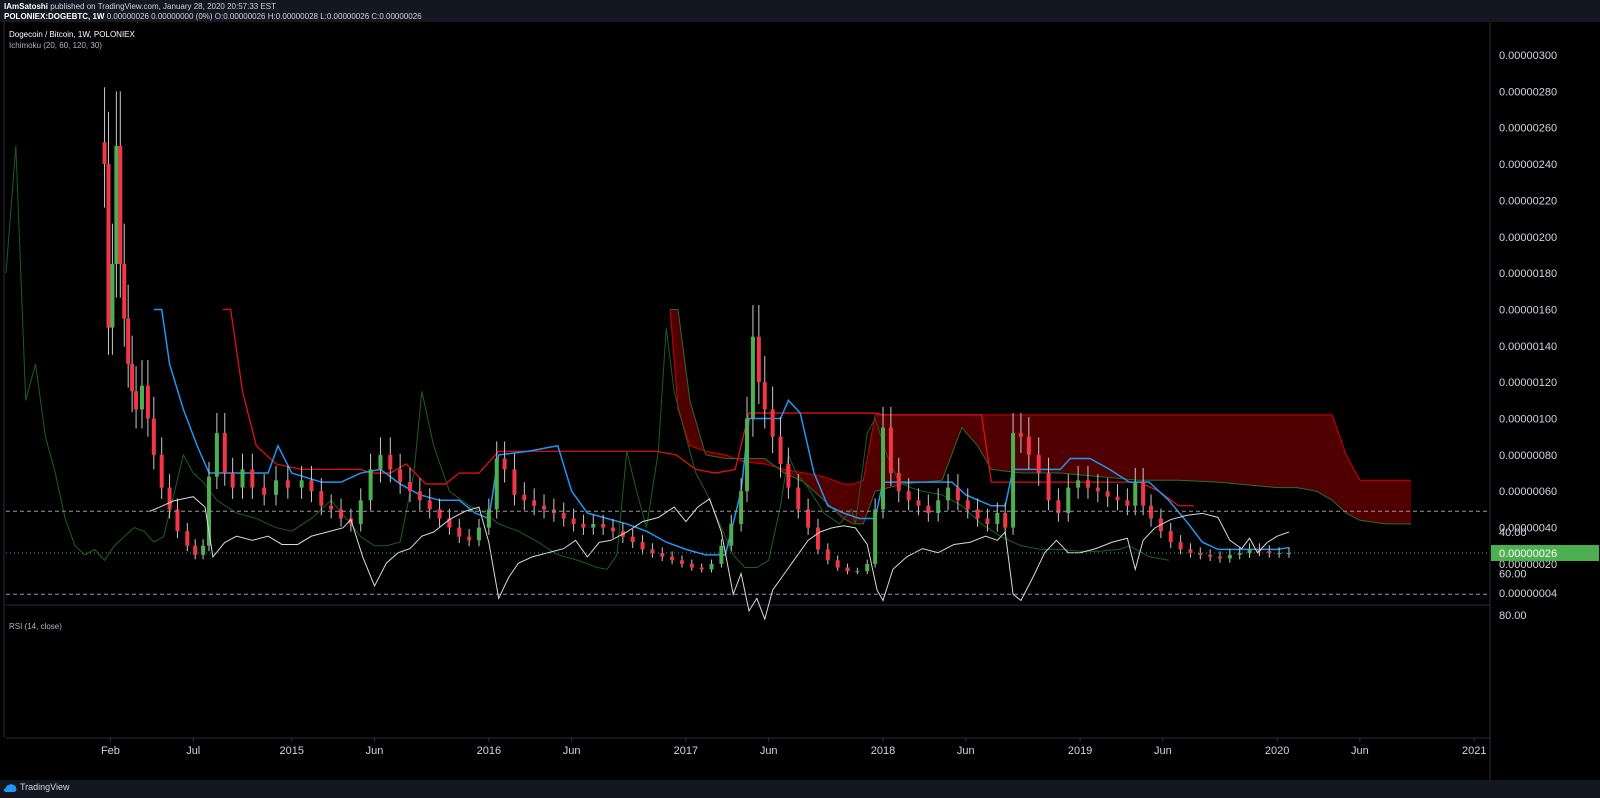  I want to click on rsi-tick-label: 40.00, so click(1513, 533).